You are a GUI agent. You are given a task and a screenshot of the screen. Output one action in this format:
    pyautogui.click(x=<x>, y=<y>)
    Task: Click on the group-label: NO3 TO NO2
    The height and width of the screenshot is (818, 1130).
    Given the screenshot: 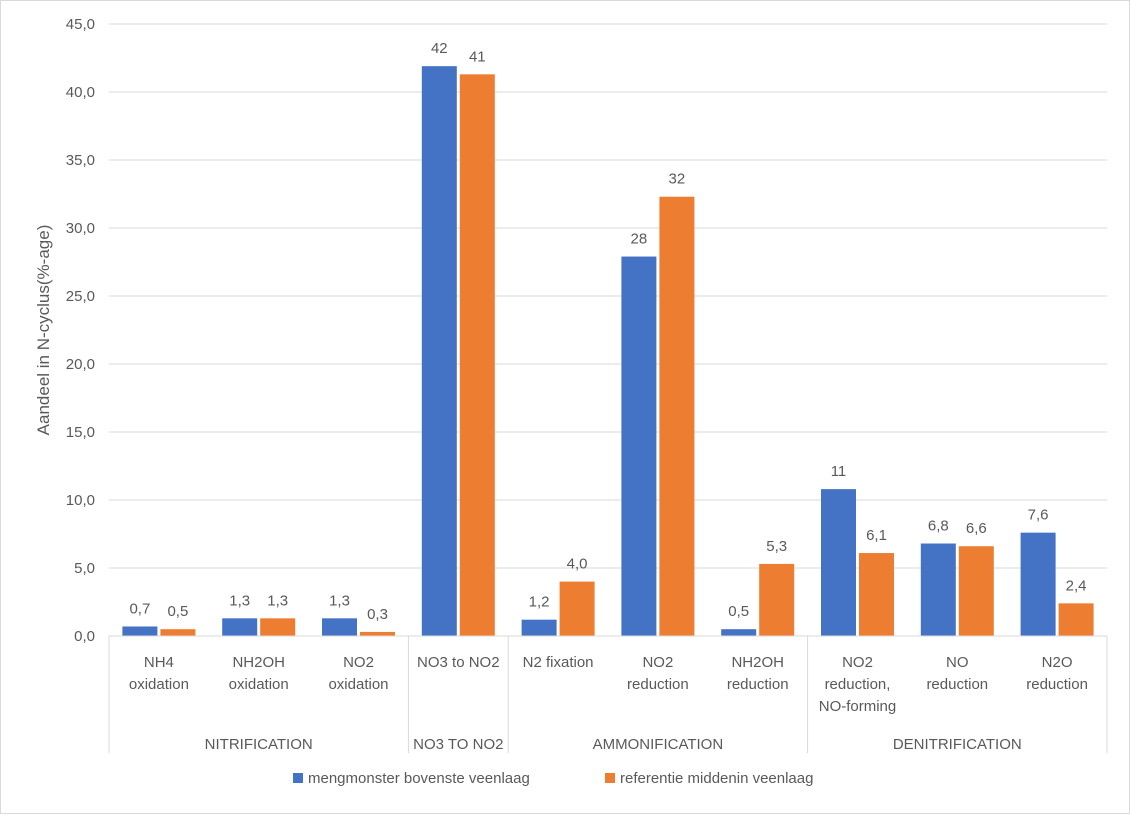 What is the action you would take?
    pyautogui.click(x=458, y=744)
    